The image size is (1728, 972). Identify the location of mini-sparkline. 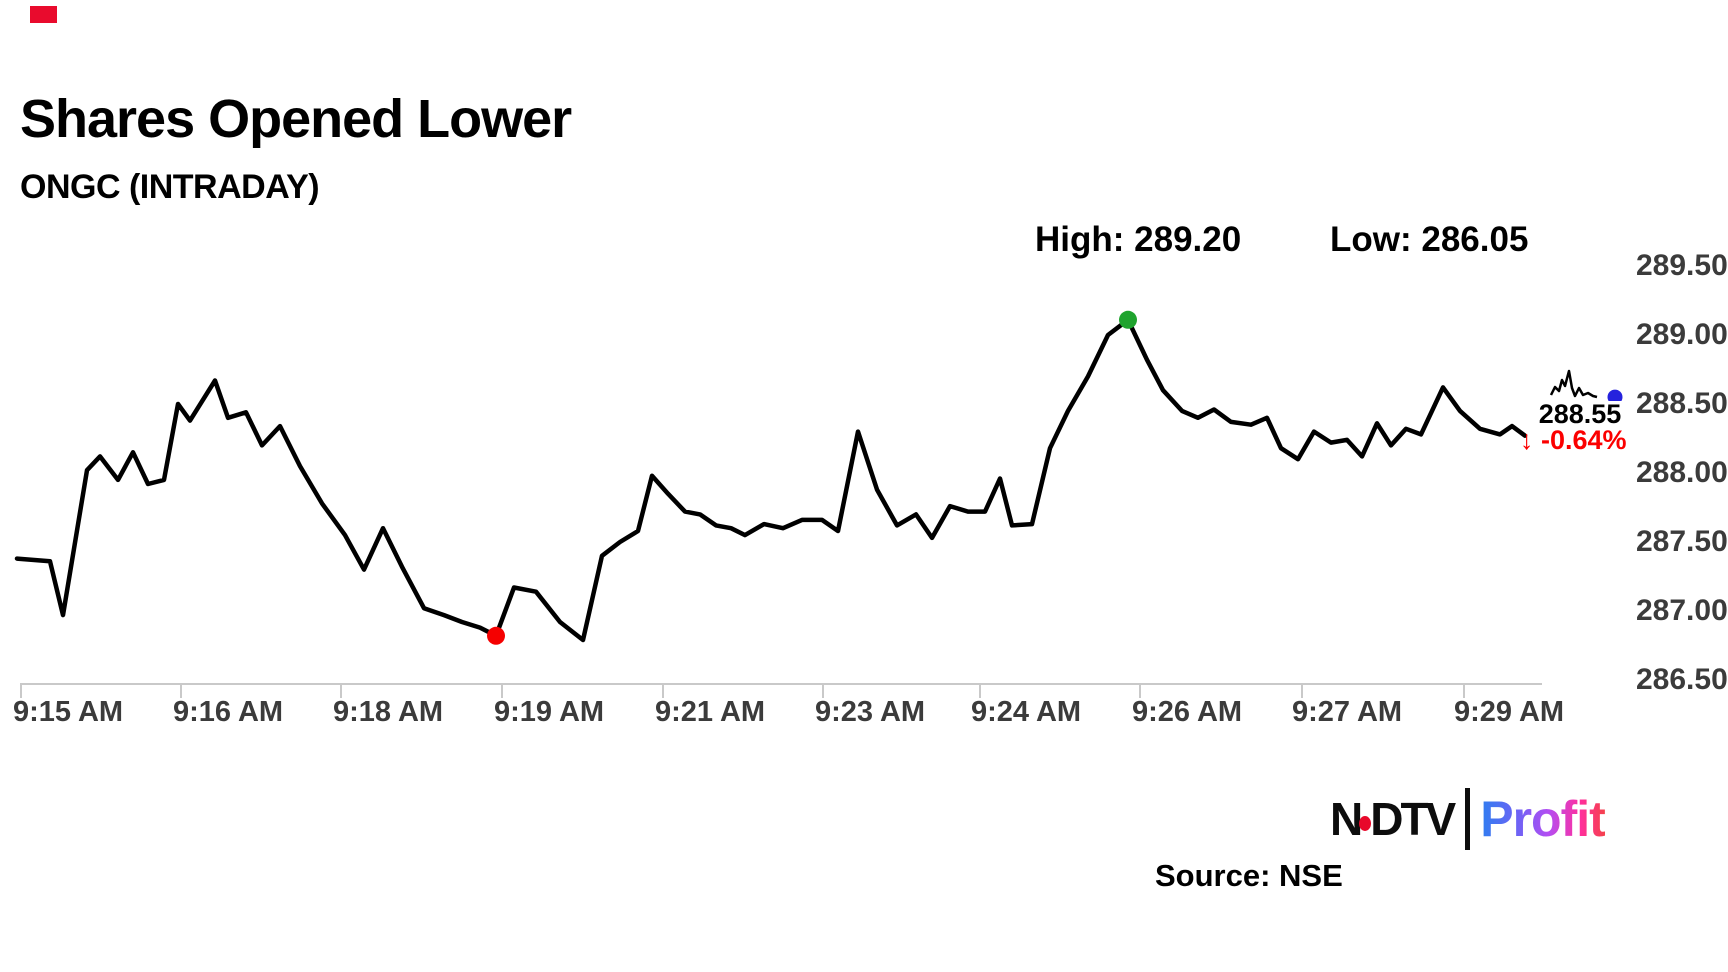
(1573, 384).